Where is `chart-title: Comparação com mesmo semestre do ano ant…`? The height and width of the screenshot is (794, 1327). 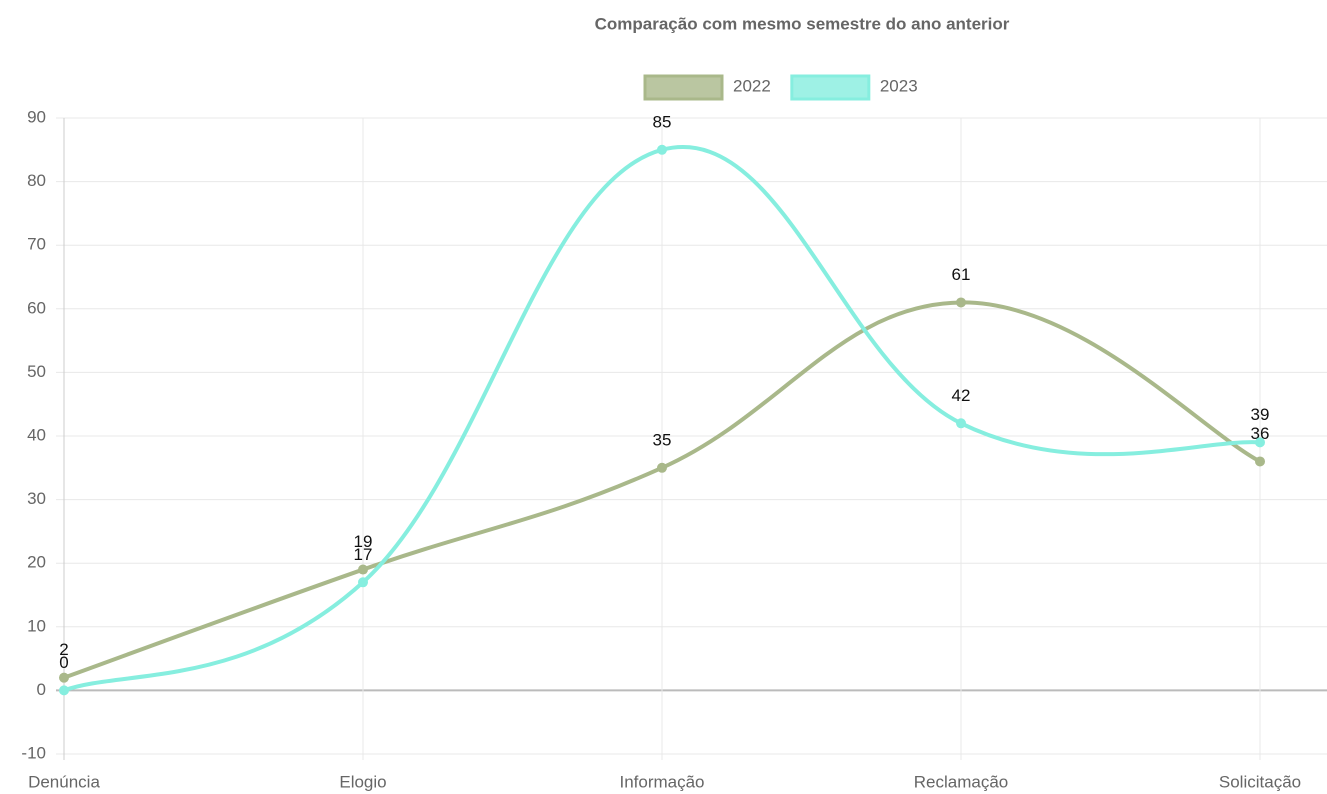 chart-title: Comparação com mesmo semestre do ano ant… is located at coordinates (802, 23).